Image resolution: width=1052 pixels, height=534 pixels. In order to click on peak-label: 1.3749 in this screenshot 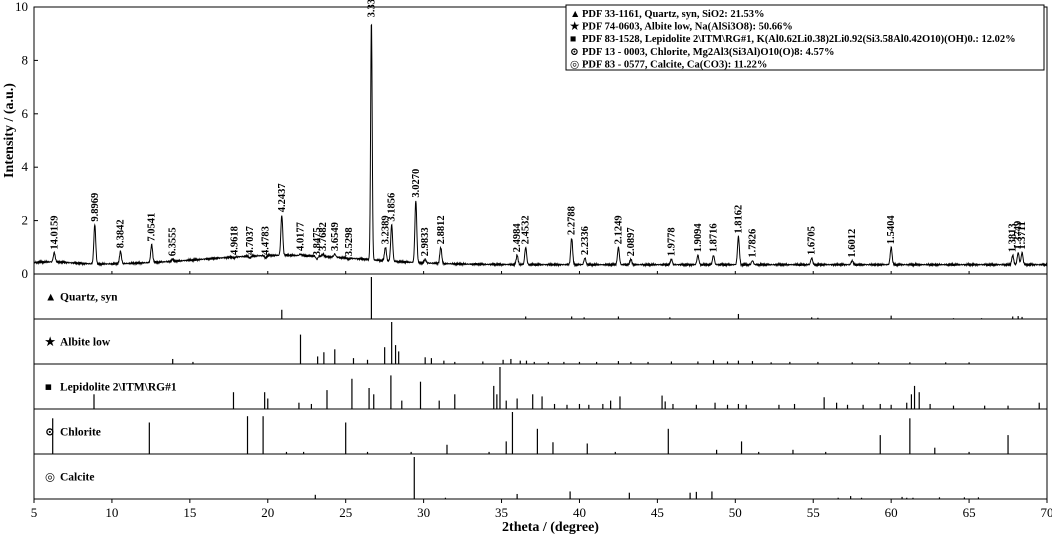, I will do `click(1018, 235)`.